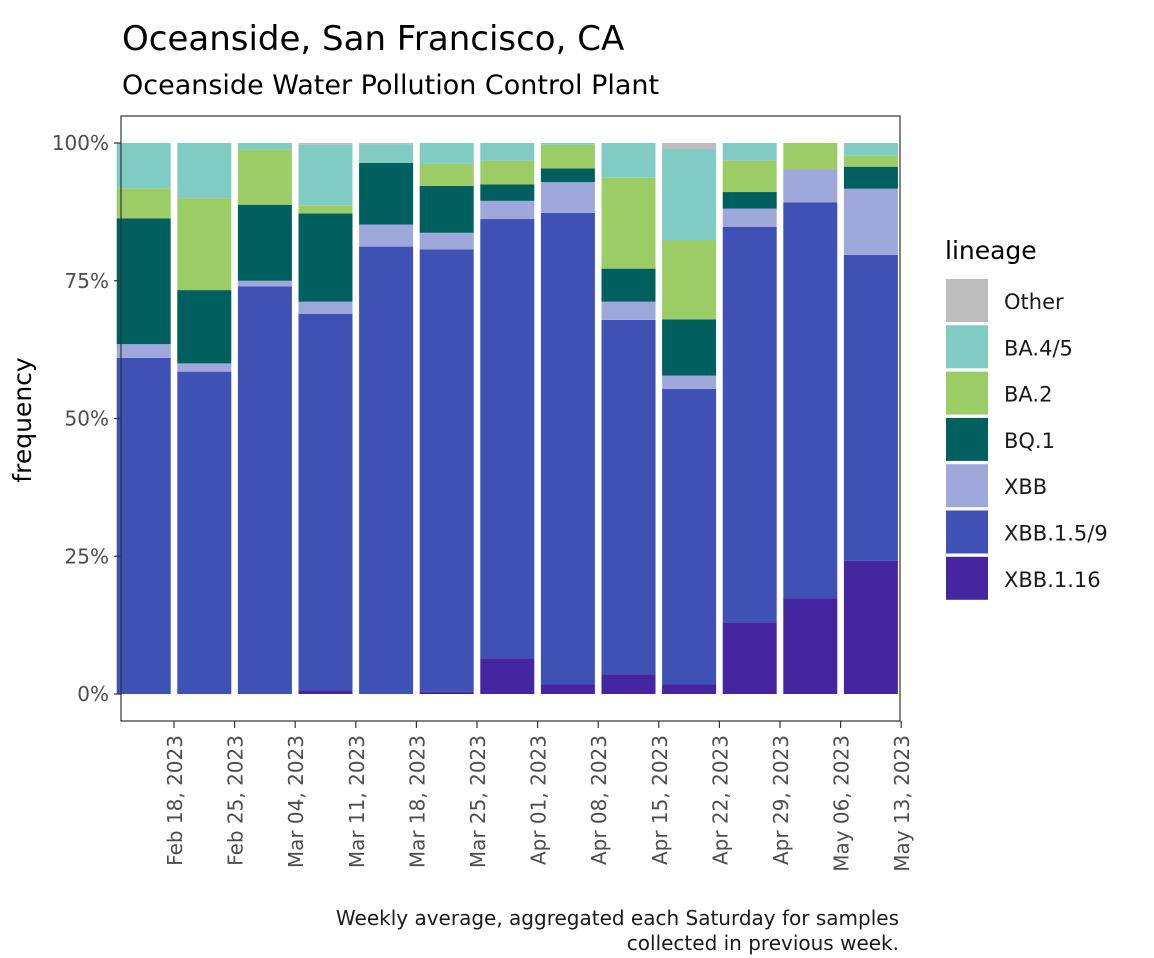 This screenshot has width=1154, height=958. Describe the element at coordinates (87, 281) in the screenshot. I see `y-tick-label-3: 75%` at that location.